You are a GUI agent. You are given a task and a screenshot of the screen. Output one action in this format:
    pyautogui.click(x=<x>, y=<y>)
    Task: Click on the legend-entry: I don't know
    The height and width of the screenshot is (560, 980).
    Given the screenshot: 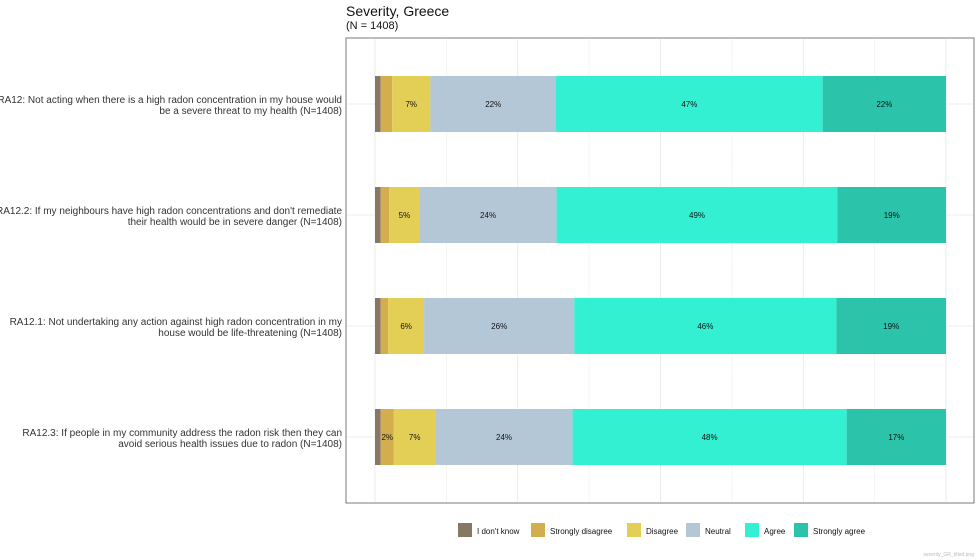 What is the action you would take?
    pyautogui.click(x=498, y=531)
    